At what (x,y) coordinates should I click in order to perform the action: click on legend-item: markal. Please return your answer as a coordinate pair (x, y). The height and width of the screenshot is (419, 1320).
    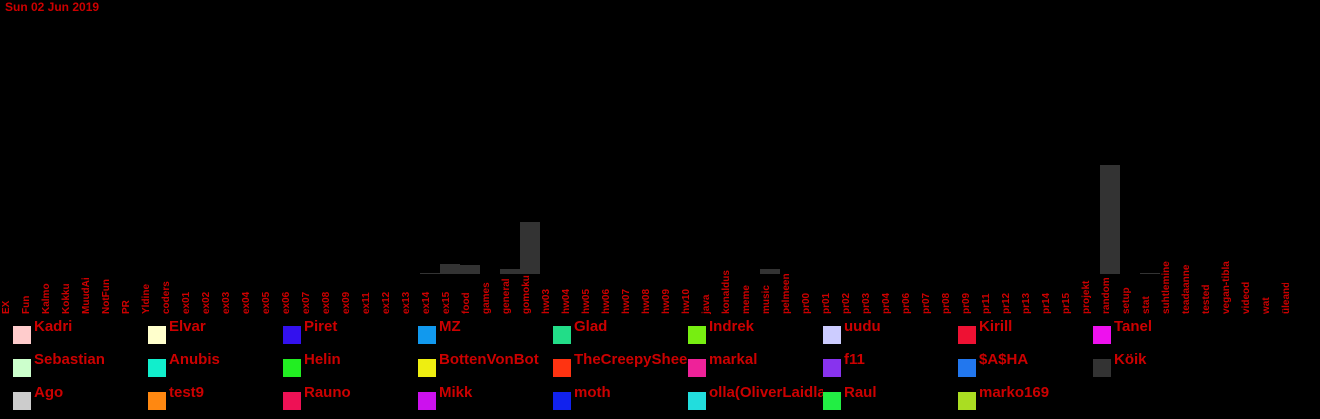
    Looking at the image, I should click on (755, 365).